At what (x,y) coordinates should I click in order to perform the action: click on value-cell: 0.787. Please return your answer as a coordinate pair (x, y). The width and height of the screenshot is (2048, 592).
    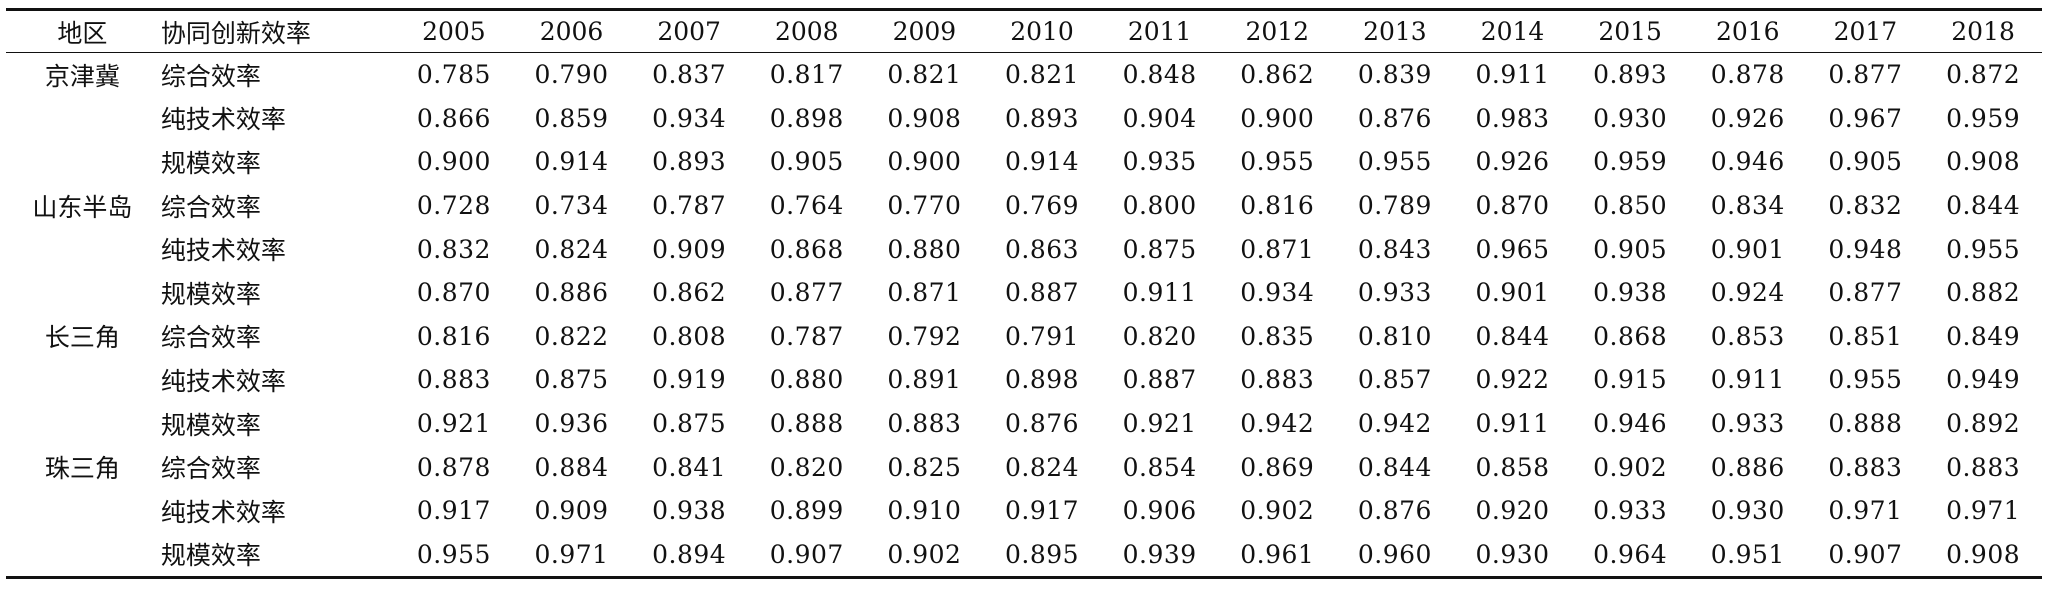
    Looking at the image, I should click on (689, 206).